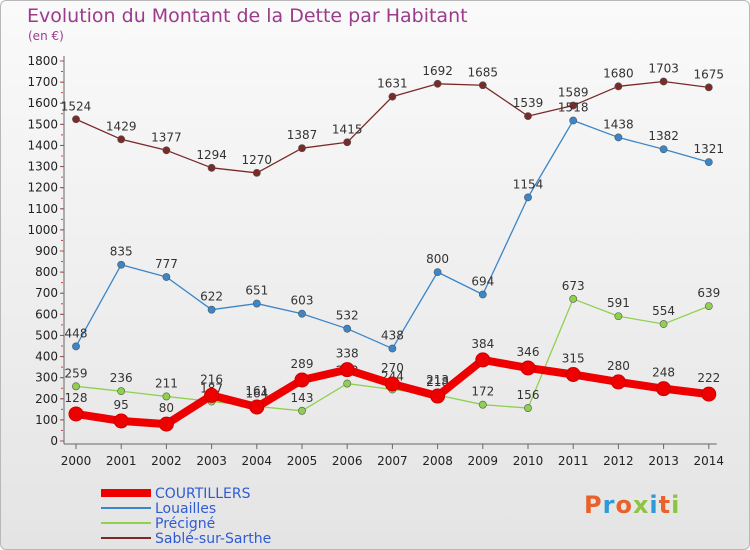 The width and height of the screenshot is (750, 550). Describe the element at coordinates (42, 188) in the screenshot. I see `y-tick-label: 1200` at that location.